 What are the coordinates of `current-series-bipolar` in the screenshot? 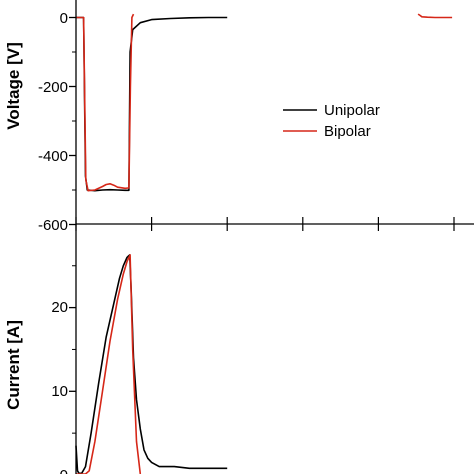 It's located at (109, 364).